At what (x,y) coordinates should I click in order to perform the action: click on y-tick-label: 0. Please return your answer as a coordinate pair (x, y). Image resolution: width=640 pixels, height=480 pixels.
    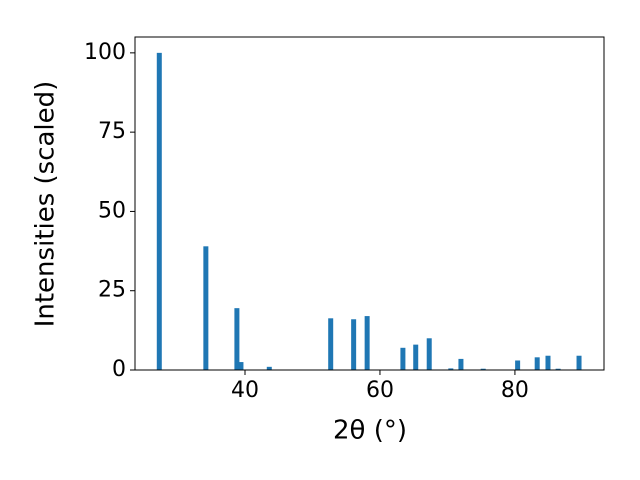
    Looking at the image, I should click on (119, 369).